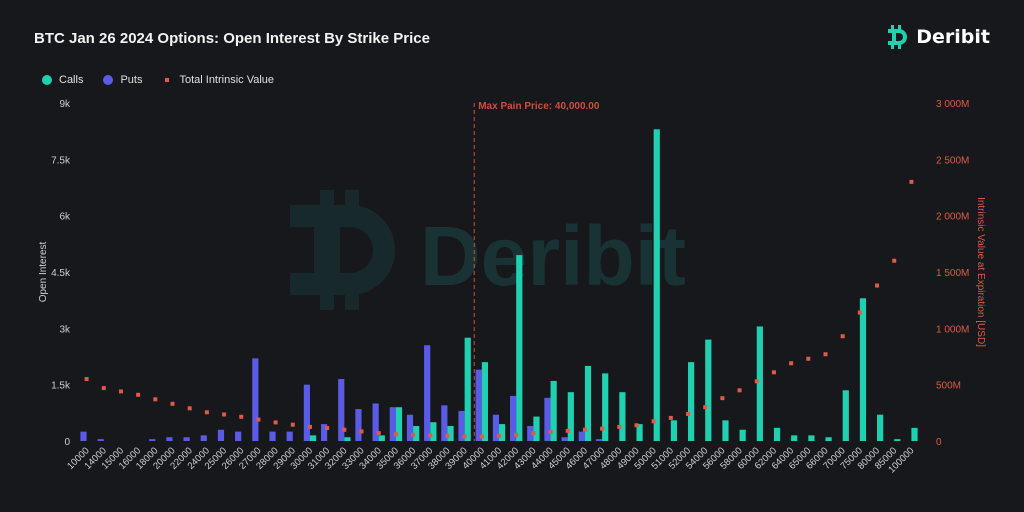 This screenshot has width=1024, height=512. Describe the element at coordinates (218, 80) in the screenshot. I see `legend-intrinsic: Total Intrinsic Value` at that location.